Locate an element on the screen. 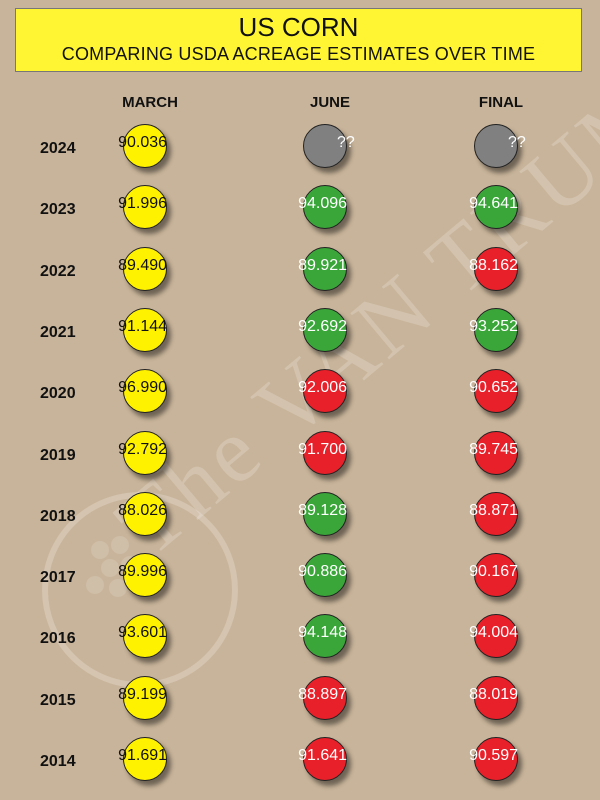 The height and width of the screenshot is (800, 600). june-marker-2014 is located at coordinates (325, 759).